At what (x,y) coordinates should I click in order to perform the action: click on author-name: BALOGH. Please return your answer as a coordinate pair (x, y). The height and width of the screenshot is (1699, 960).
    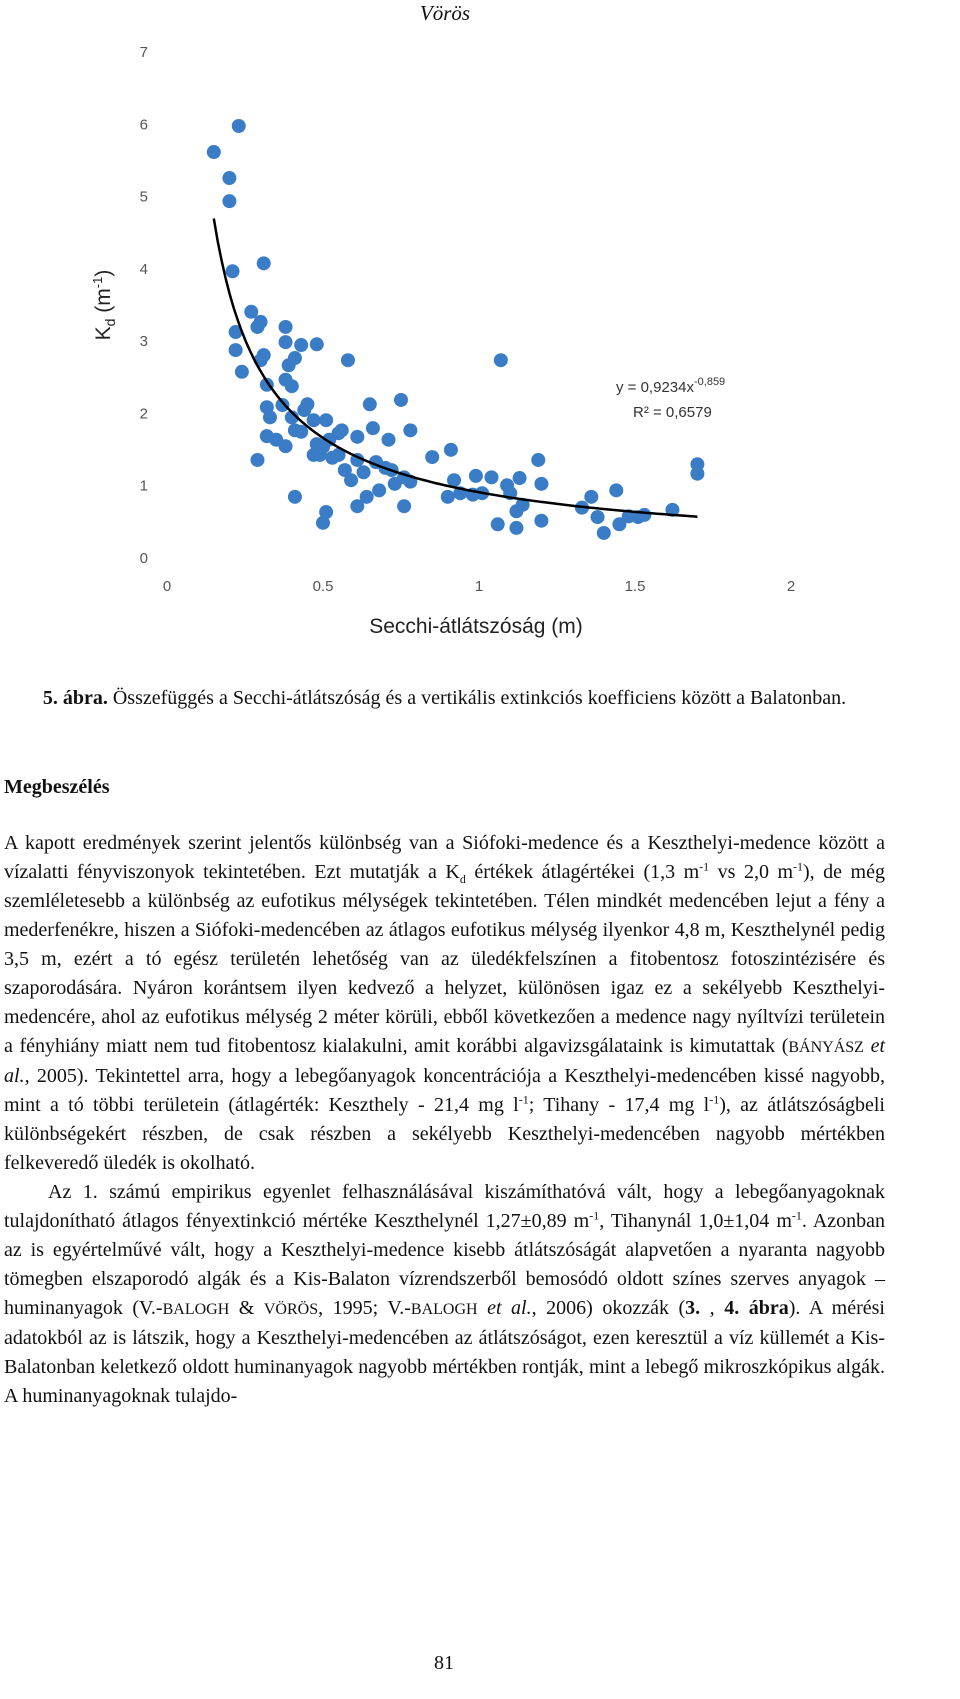
    Looking at the image, I should click on (196, 1309).